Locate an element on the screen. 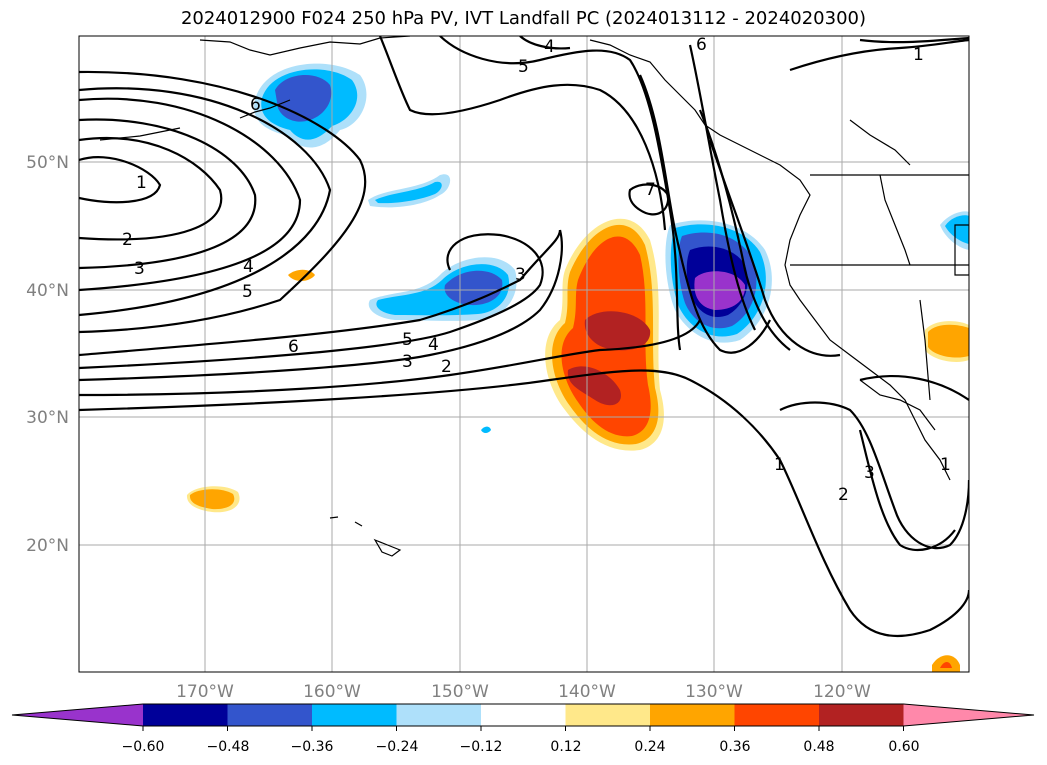 The width and height of the screenshot is (1047, 765). lon-label: 150°W is located at coordinates (460, 692).